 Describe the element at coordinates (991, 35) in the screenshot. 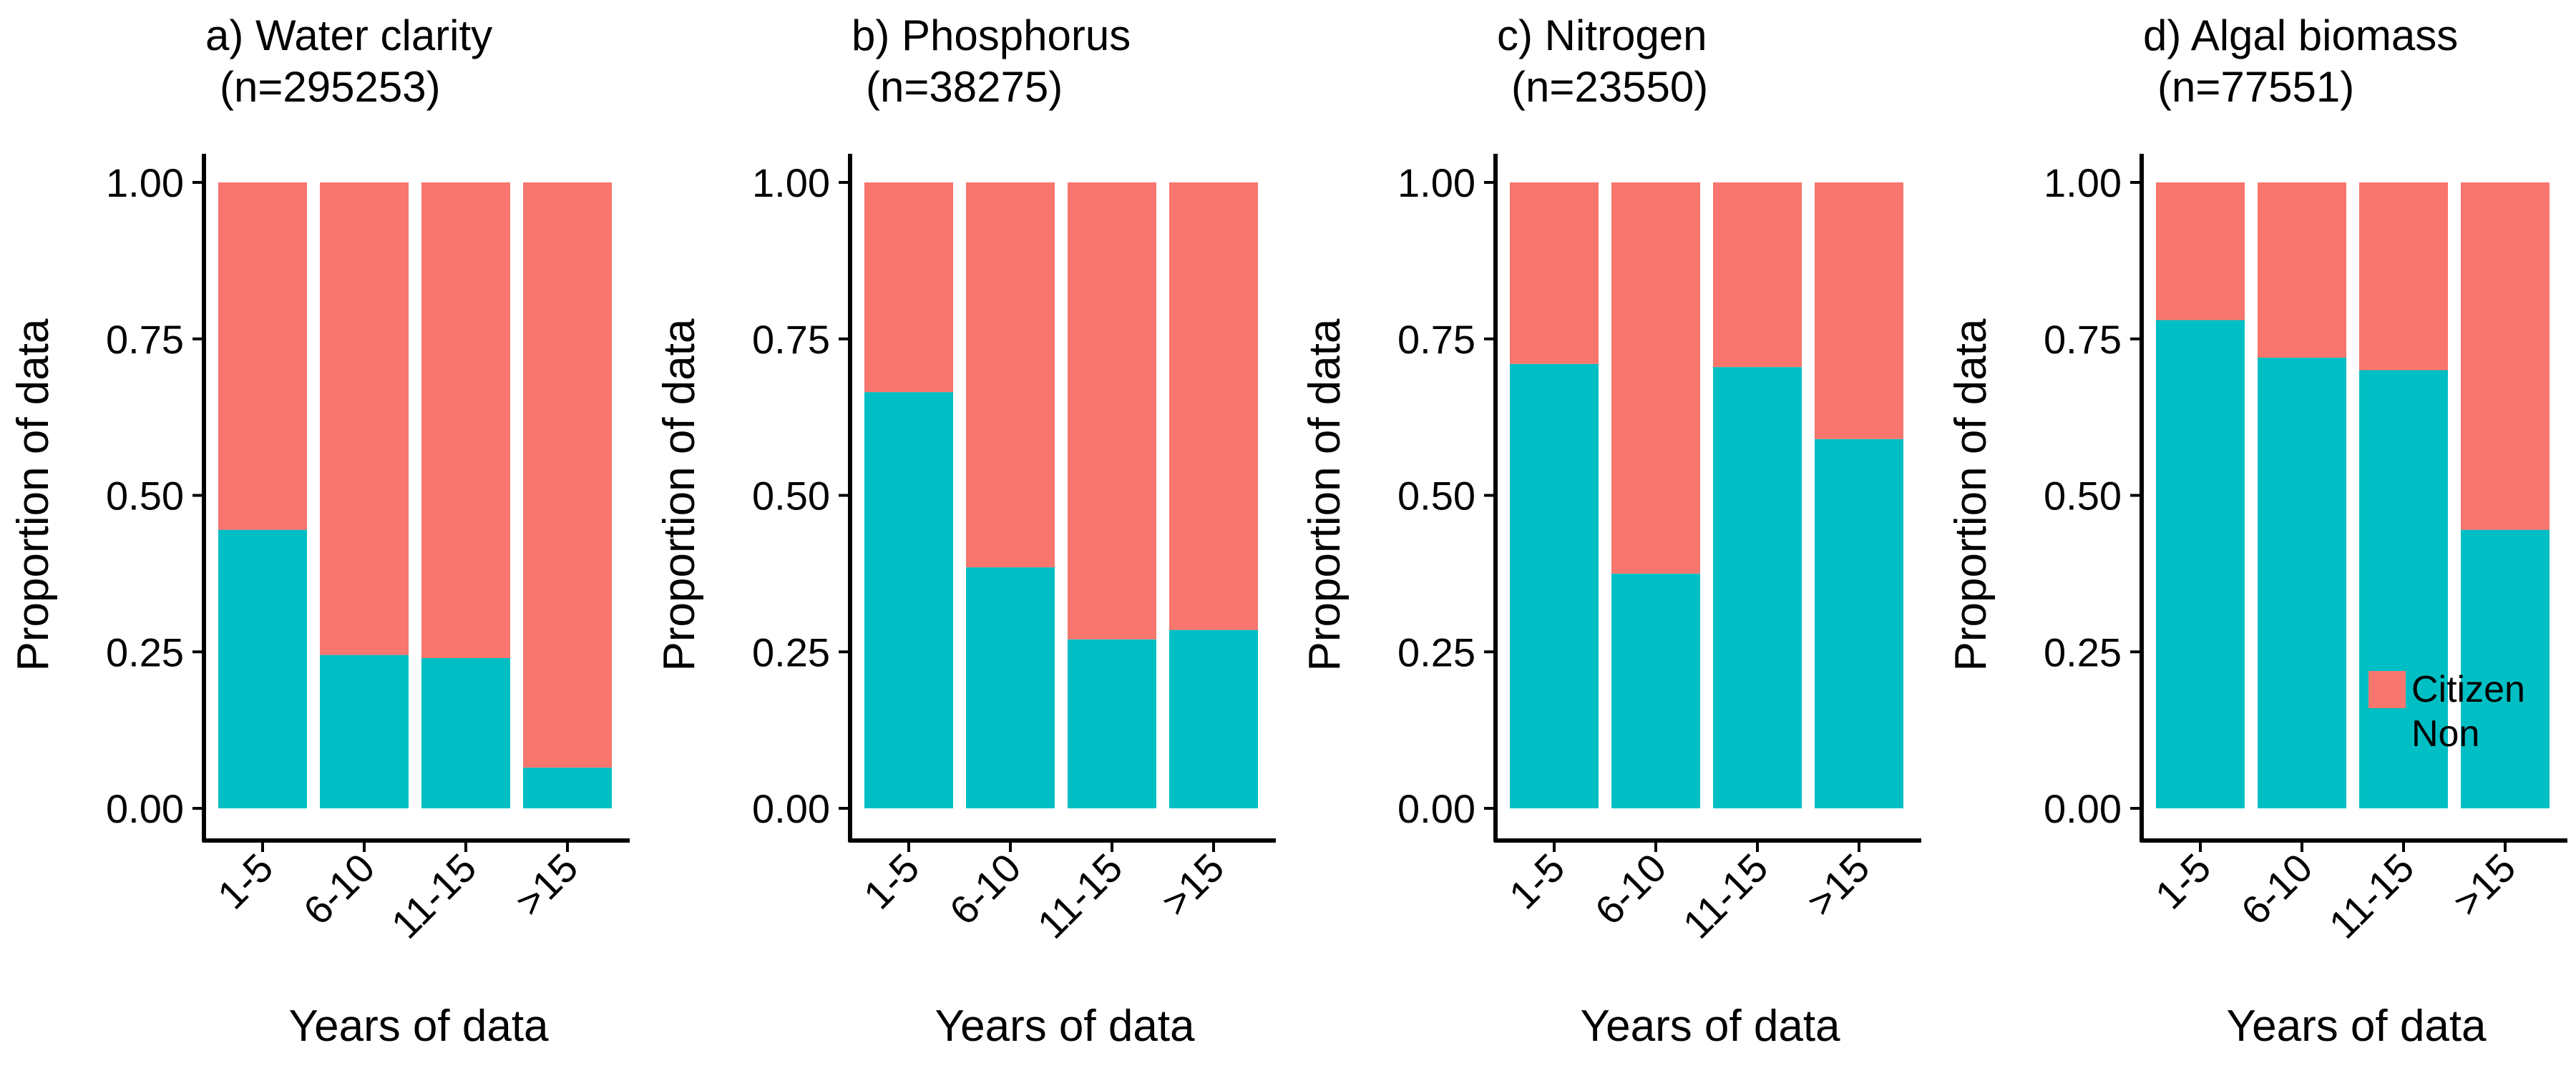

I see `panel-title: b) Phosphorus` at that location.